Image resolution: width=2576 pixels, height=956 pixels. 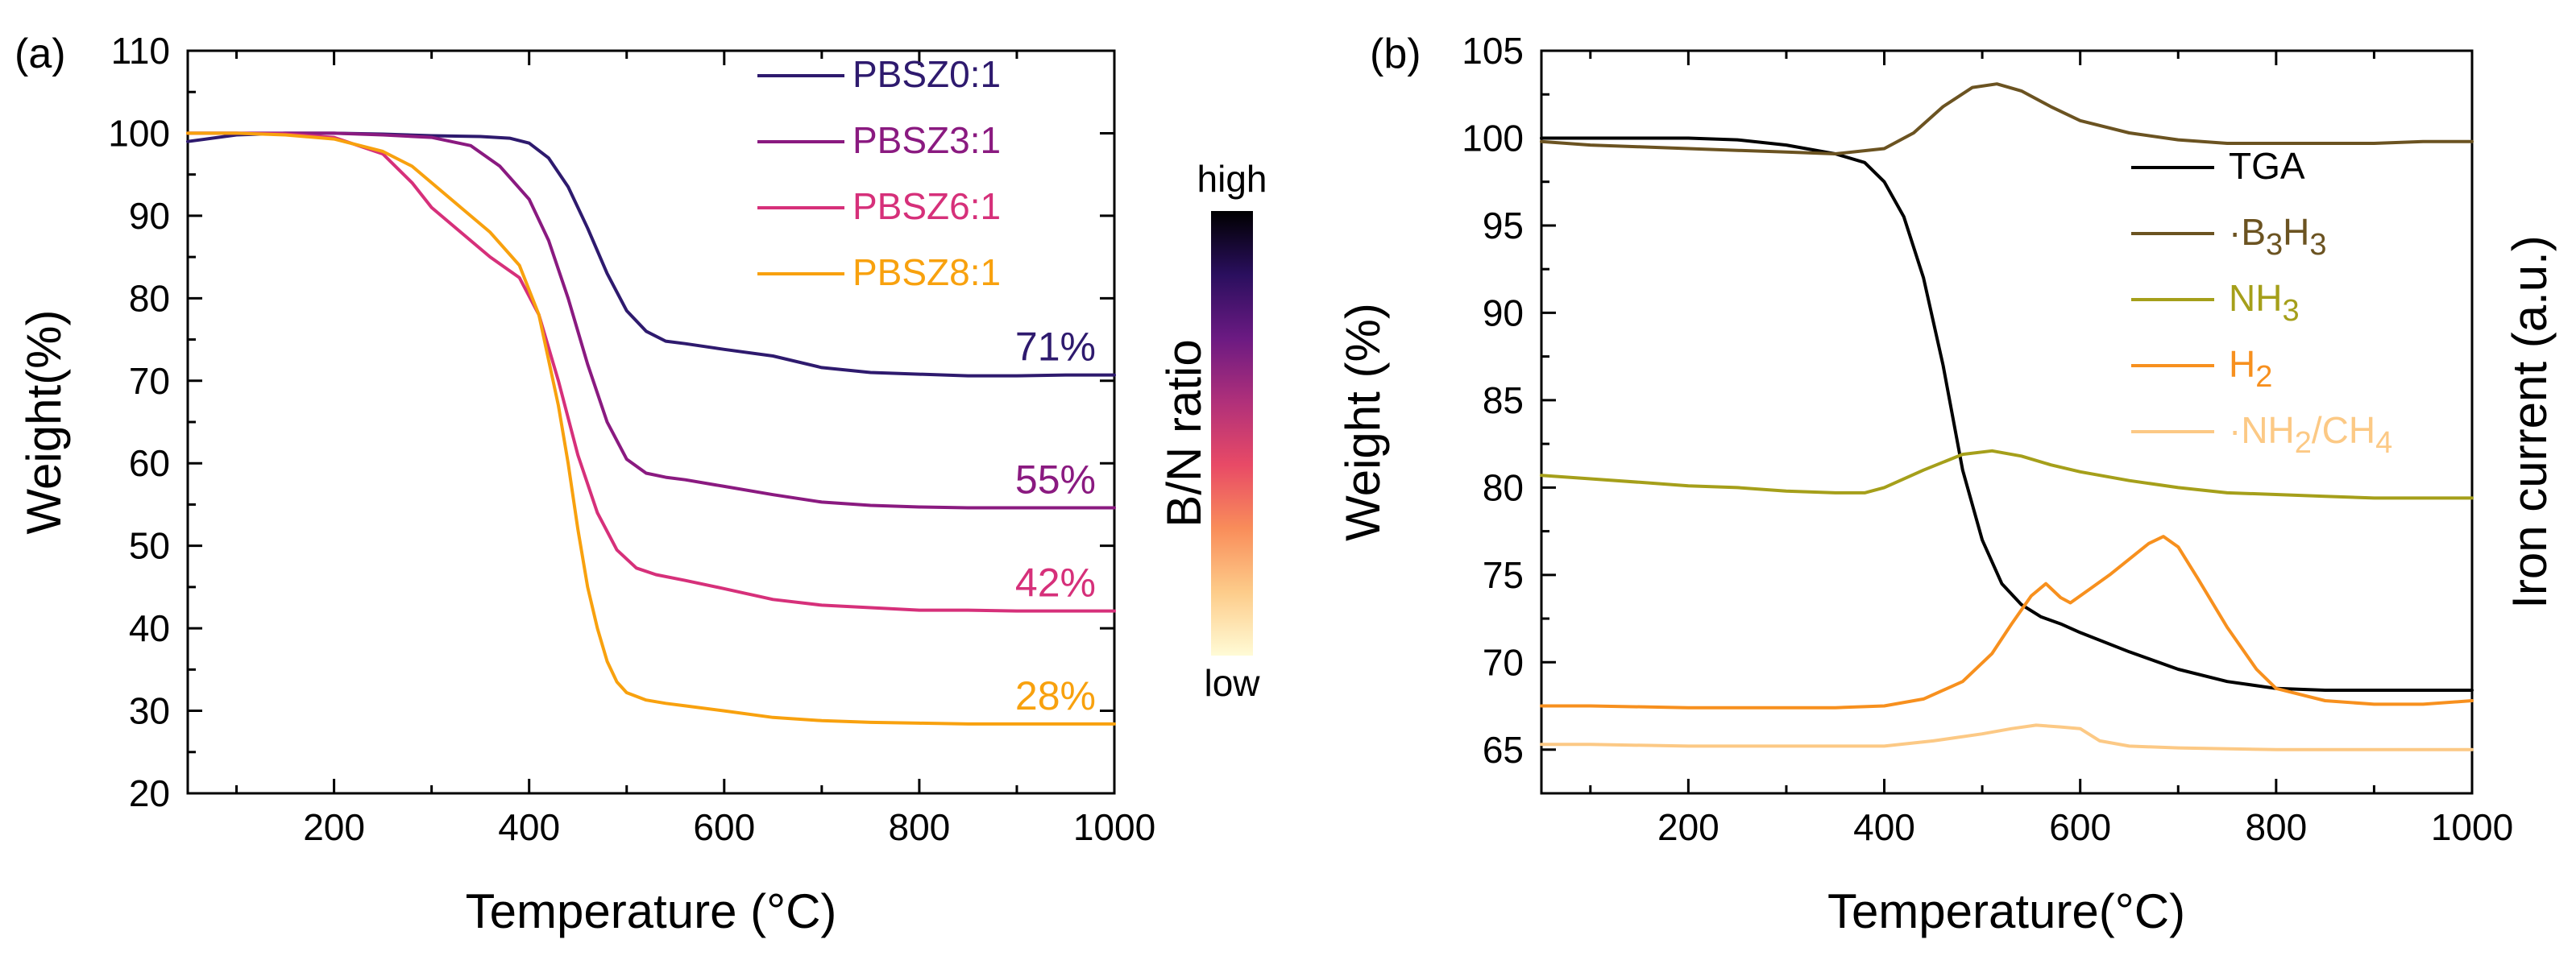 What do you see at coordinates (1055, 348) in the screenshot?
I see `end-label-pbsz0-1: 71%` at bounding box center [1055, 348].